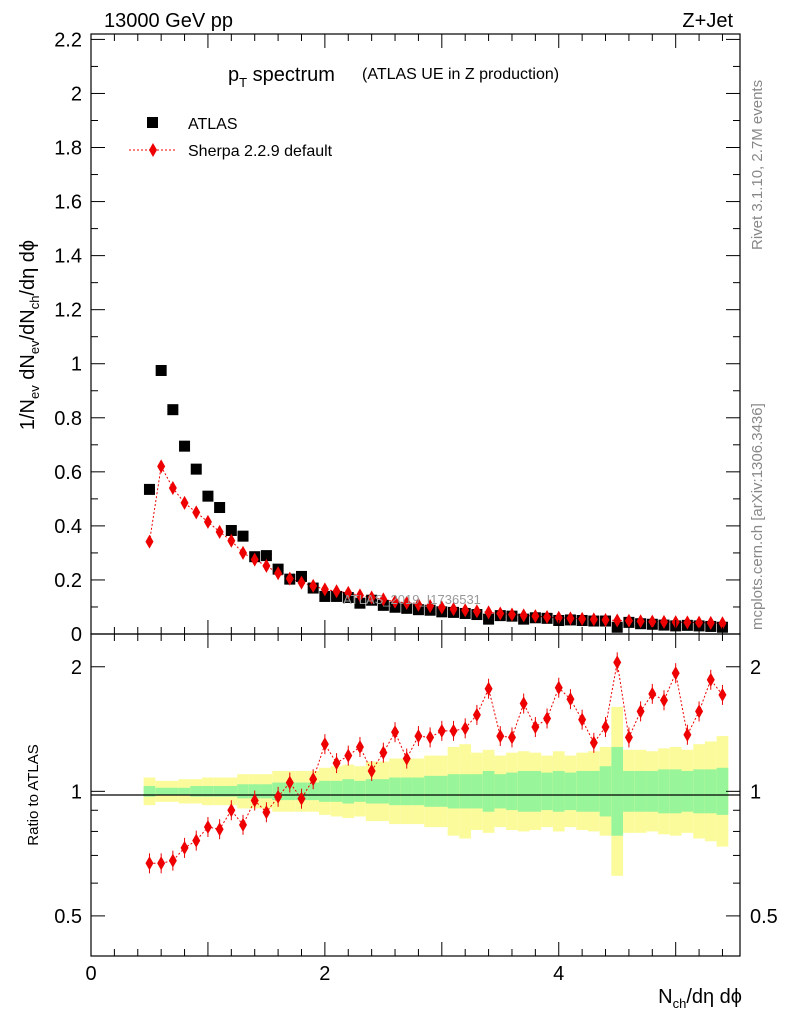  What do you see at coordinates (68, 917) in the screenshot?
I see `y-tick-label-ratio-left: 0.5` at bounding box center [68, 917].